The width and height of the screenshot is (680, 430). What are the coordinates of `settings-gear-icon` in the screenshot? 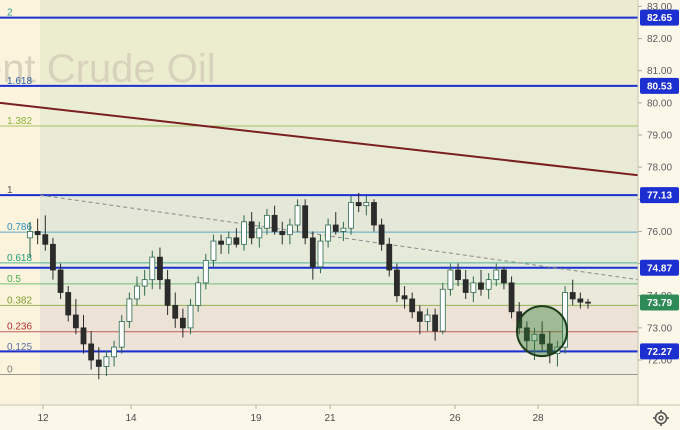 It's located at (661, 418).